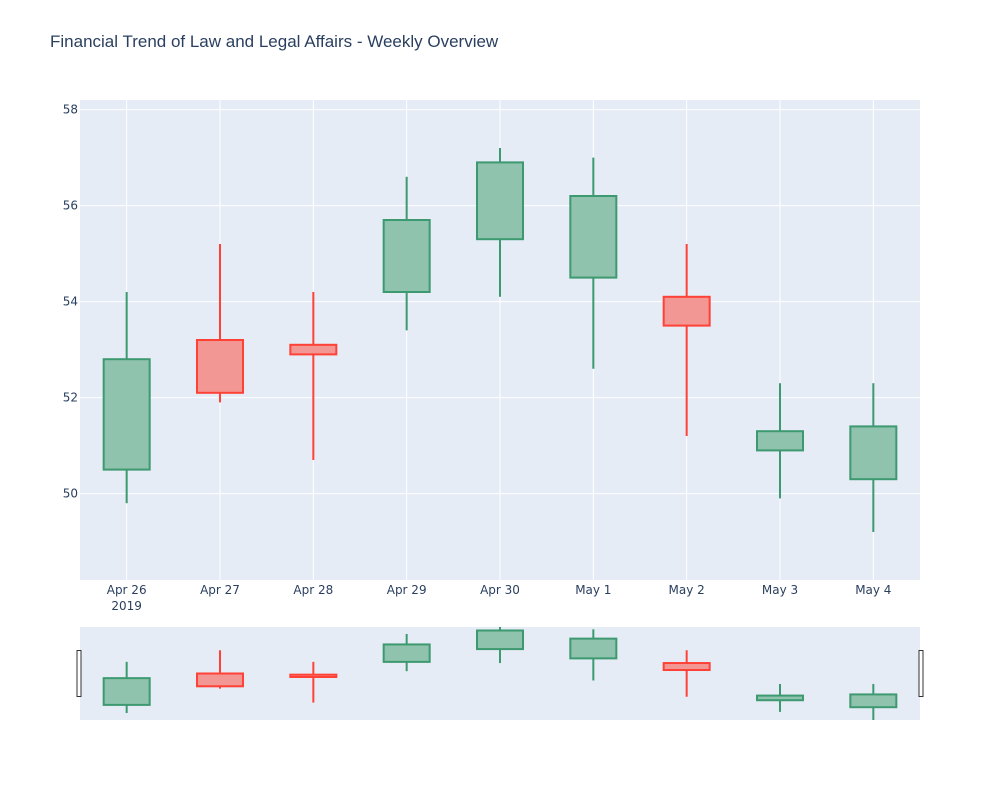  I want to click on y-tick-label: 52, so click(70, 398).